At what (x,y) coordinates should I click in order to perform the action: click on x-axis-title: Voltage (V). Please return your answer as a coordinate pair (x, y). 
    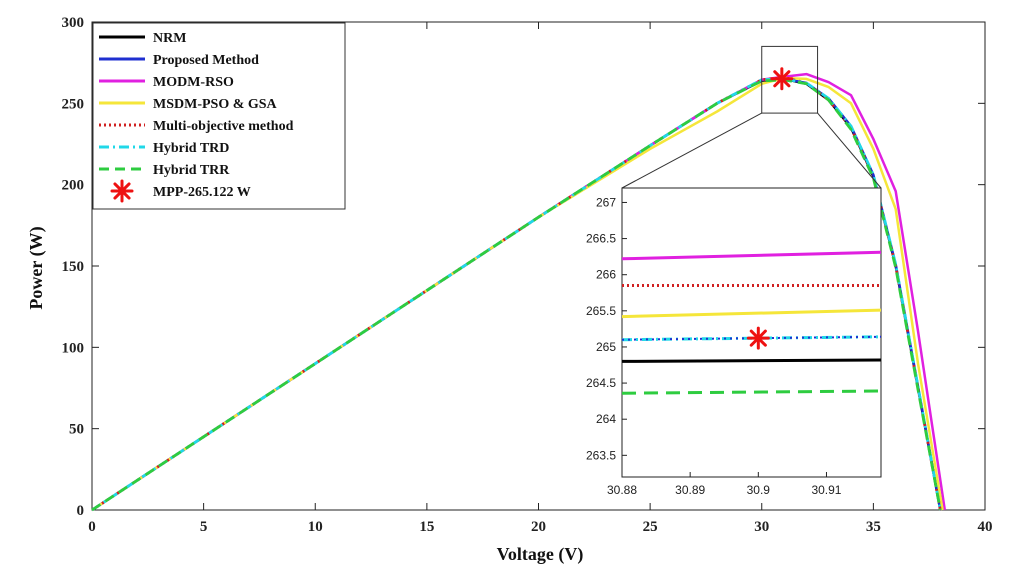
    Looking at the image, I should click on (540, 554).